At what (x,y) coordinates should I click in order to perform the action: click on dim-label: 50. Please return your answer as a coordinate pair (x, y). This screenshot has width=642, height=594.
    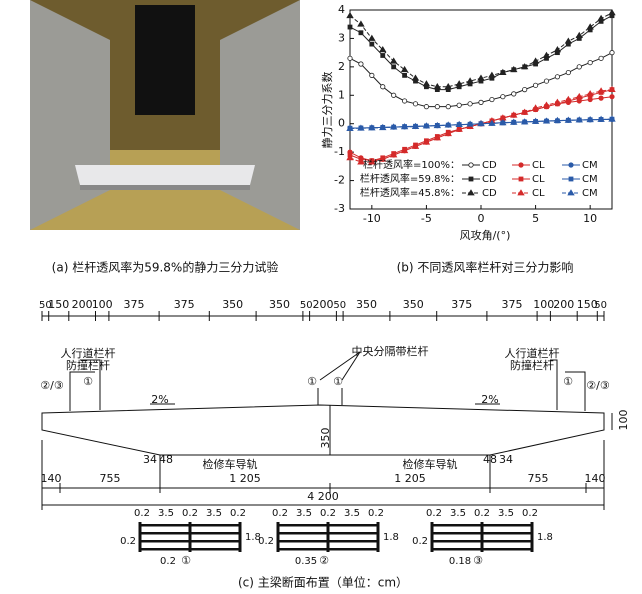
    Looking at the image, I should click on (600, 305).